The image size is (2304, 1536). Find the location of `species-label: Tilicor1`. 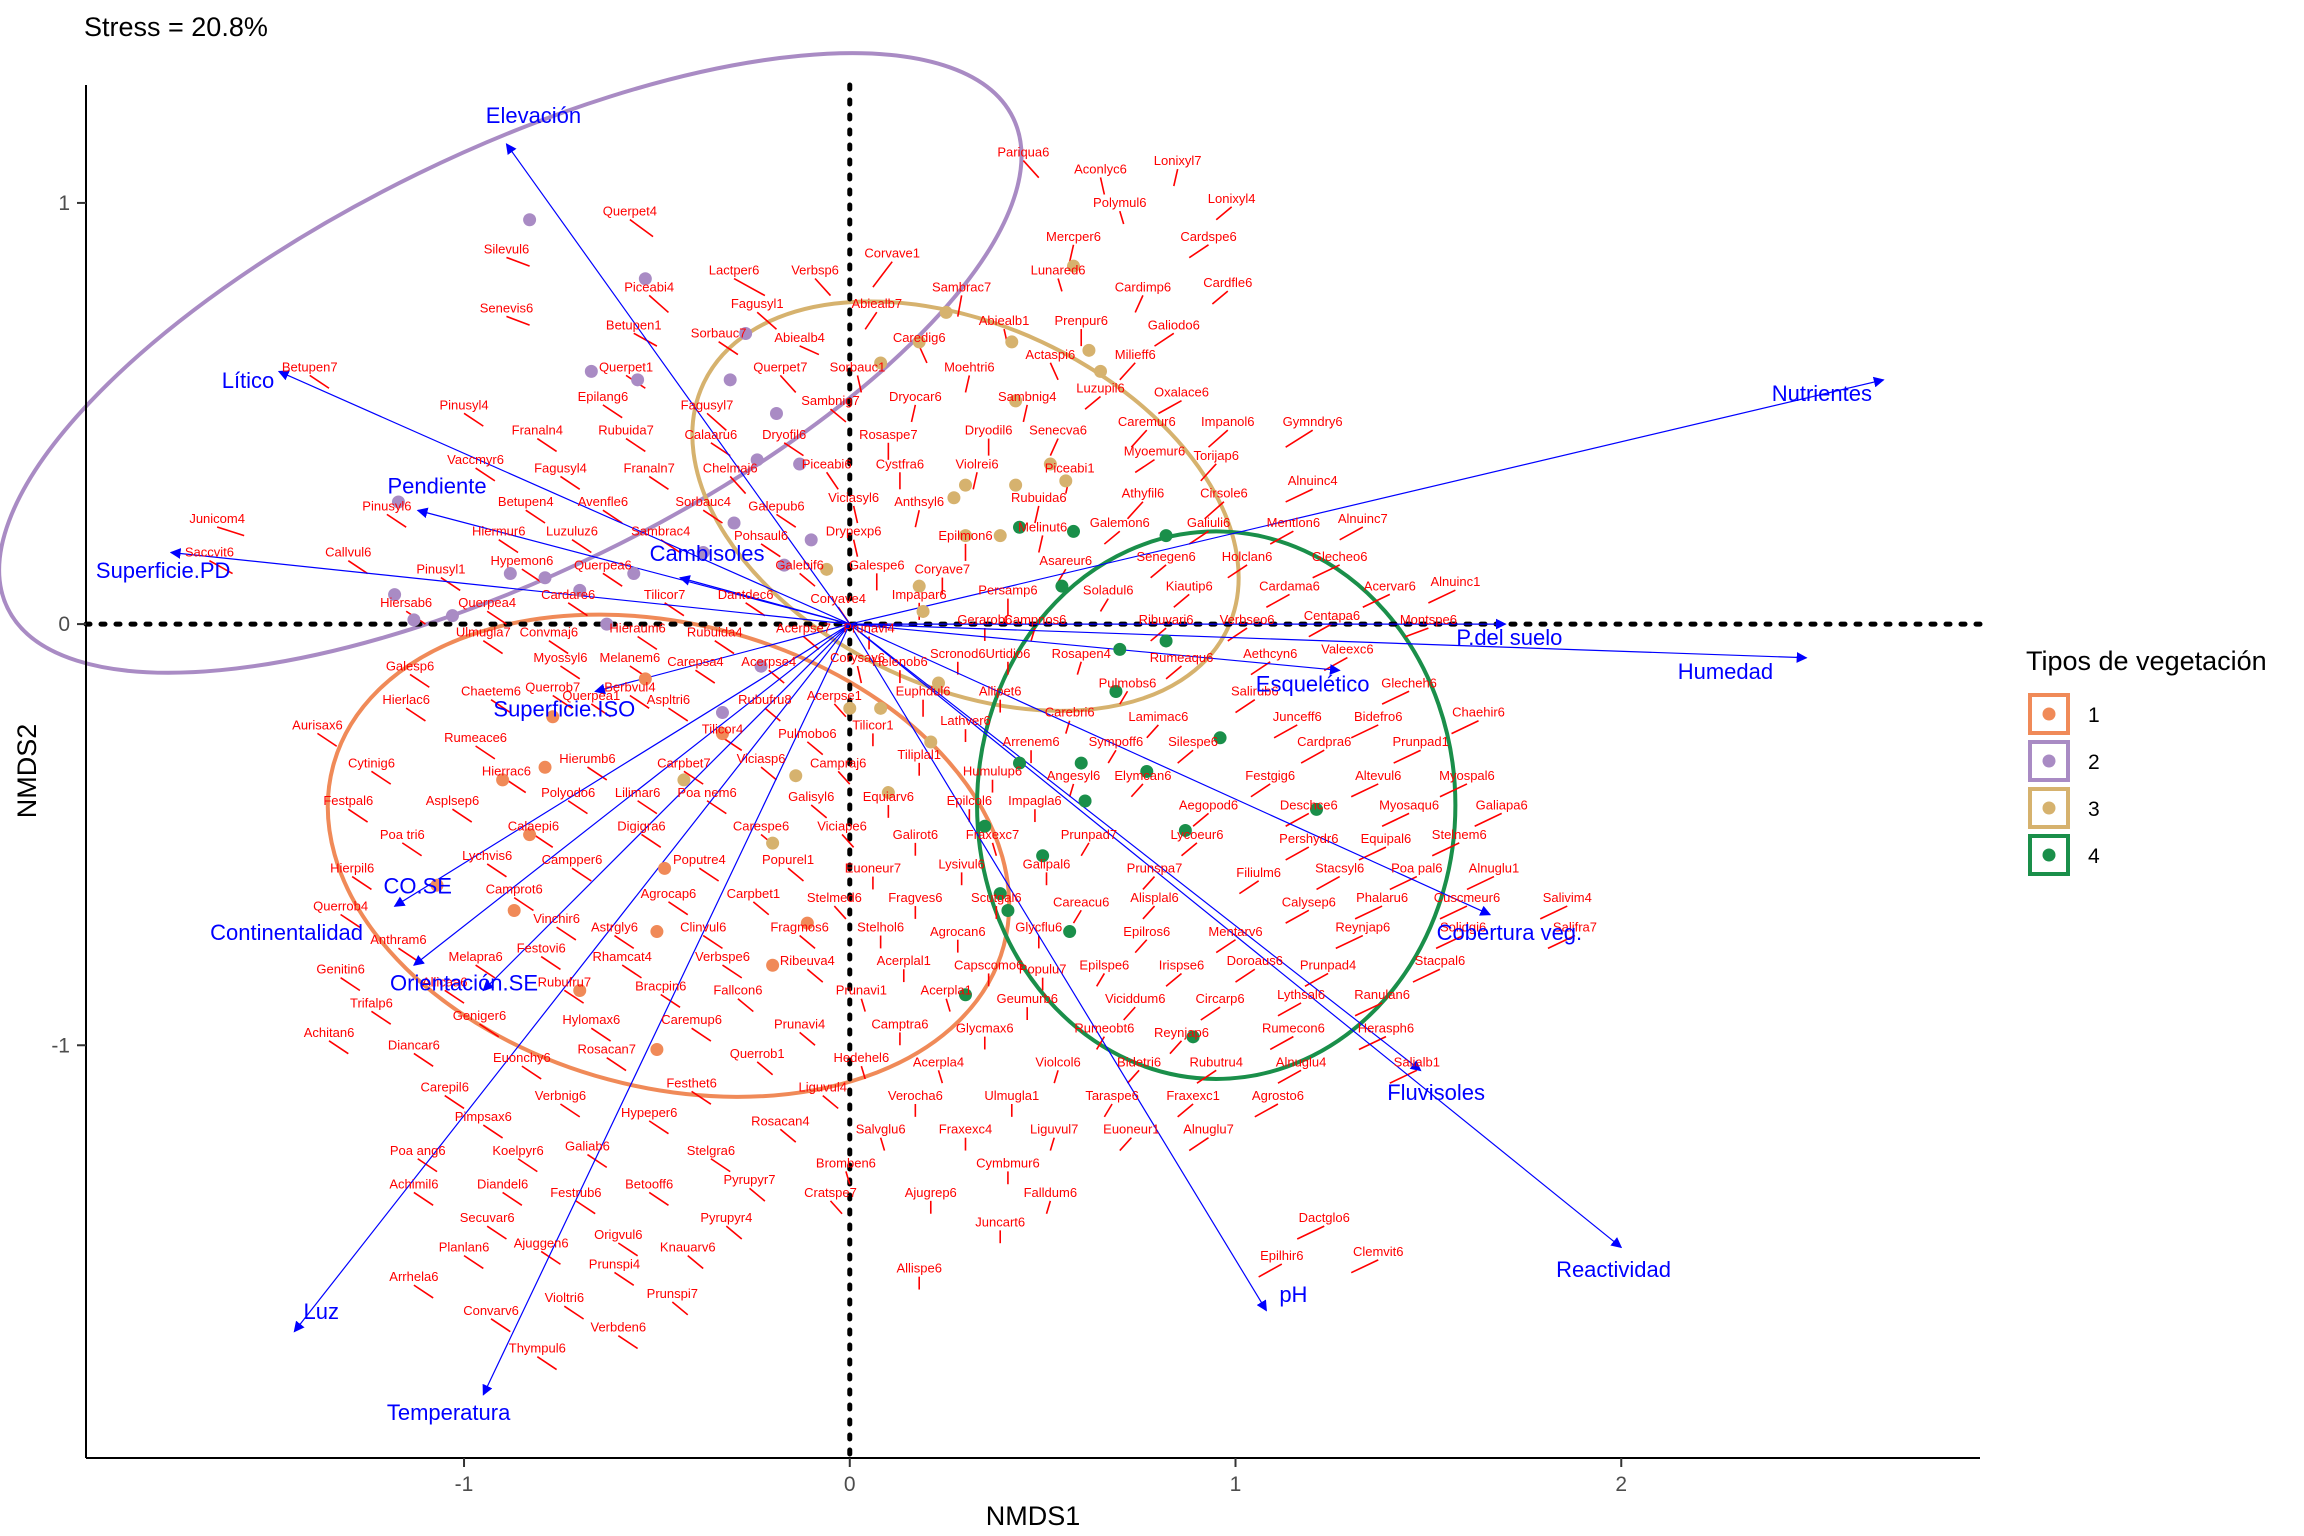

species-label: Tilicor1 is located at coordinates (872, 724).